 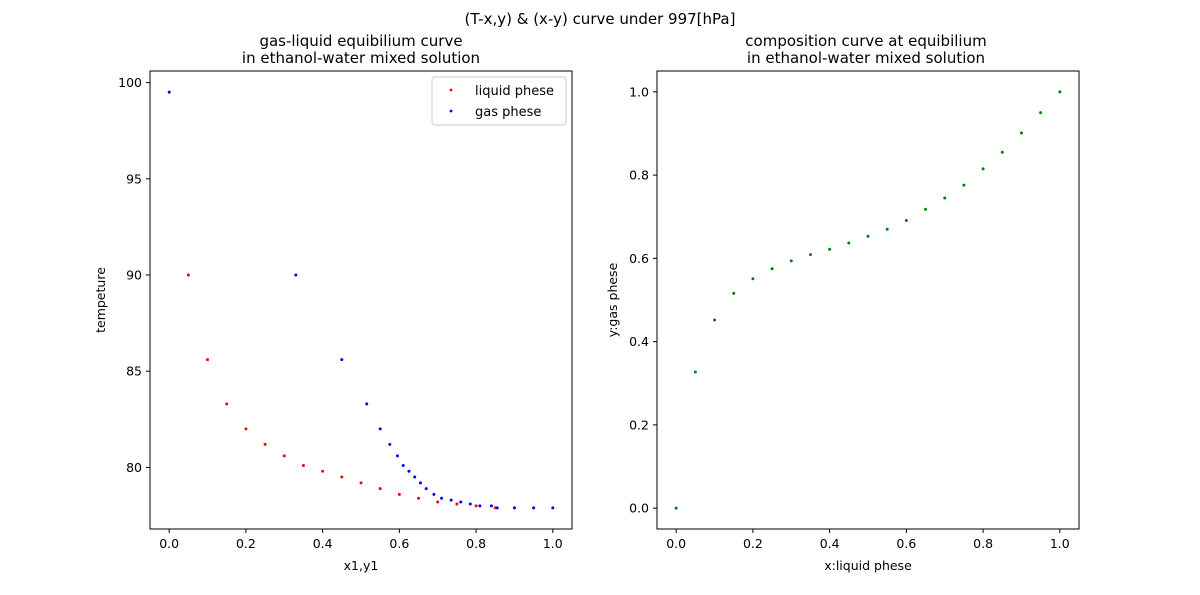 What do you see at coordinates (508, 112) in the screenshot?
I see `legend-label-gas-phese: gas phese` at bounding box center [508, 112].